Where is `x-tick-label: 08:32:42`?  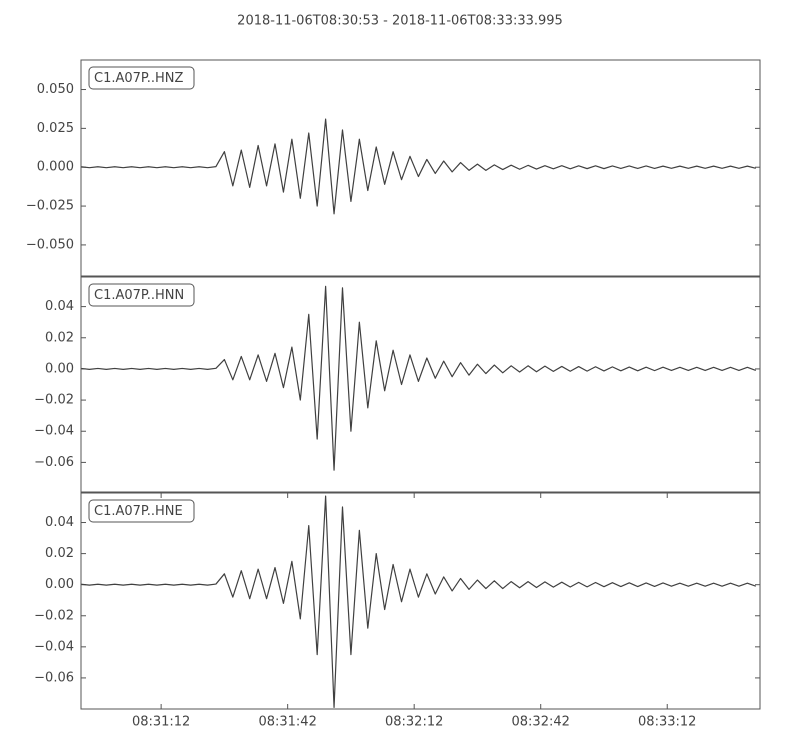
x-tick-label: 08:32:42 is located at coordinates (541, 722).